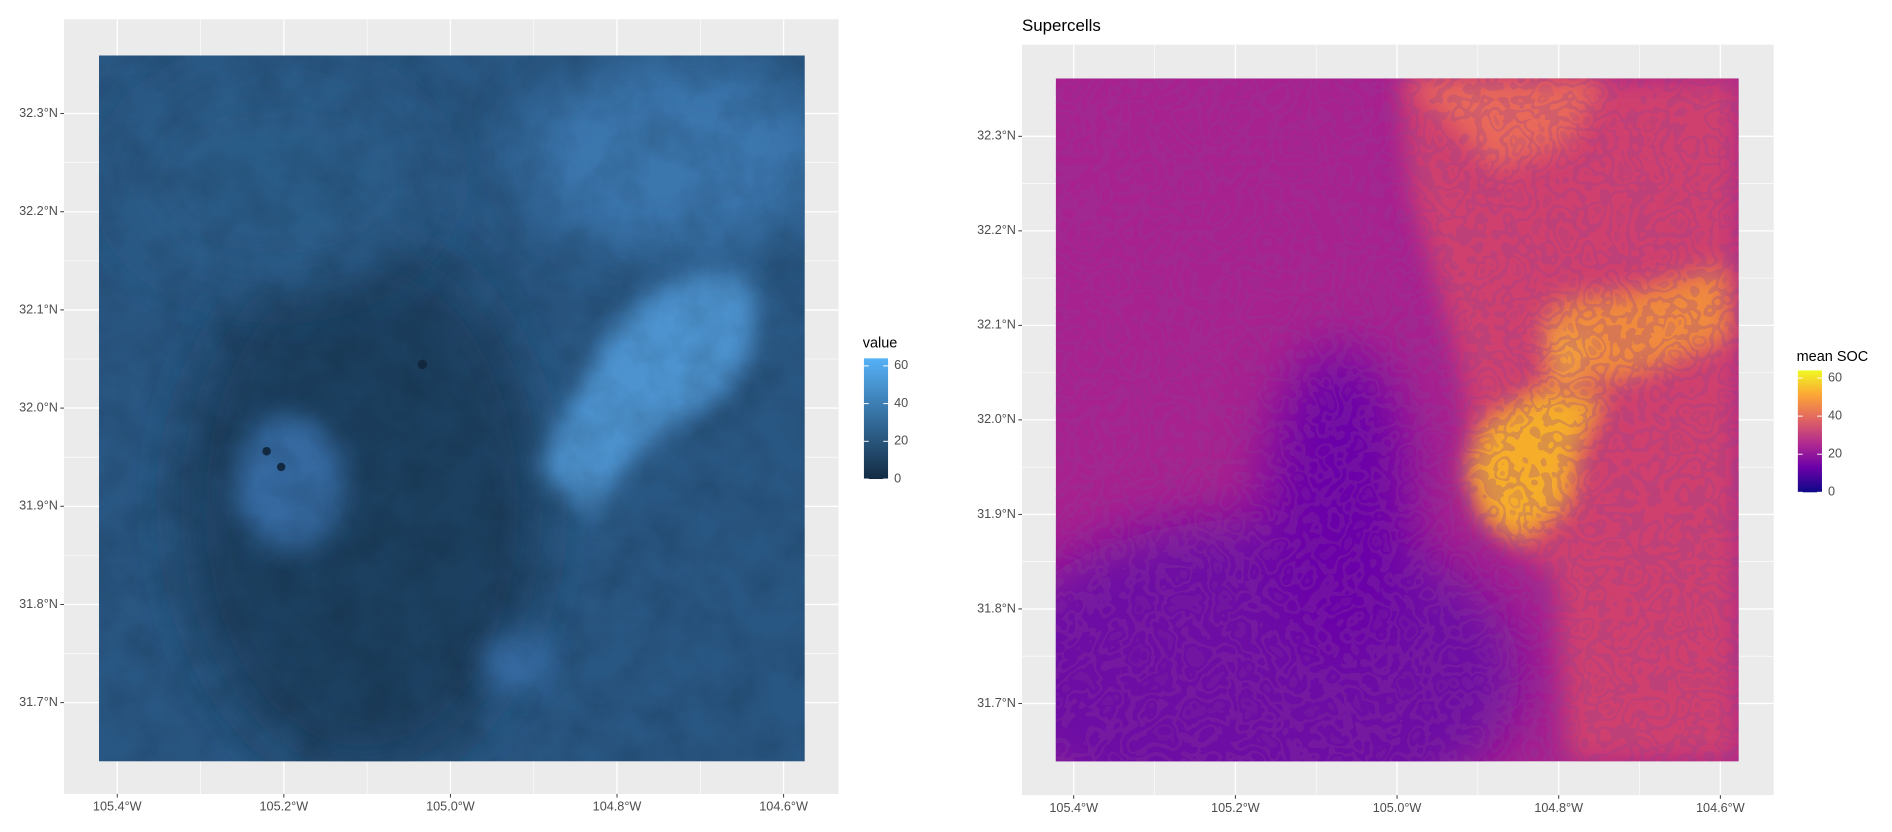 The height and width of the screenshot is (832, 1892). I want to click on legend-title: mean SOC, so click(1833, 357).